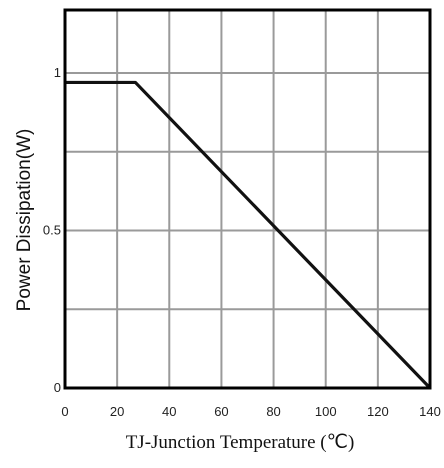  I want to click on x-tick-label: 100, so click(326, 411).